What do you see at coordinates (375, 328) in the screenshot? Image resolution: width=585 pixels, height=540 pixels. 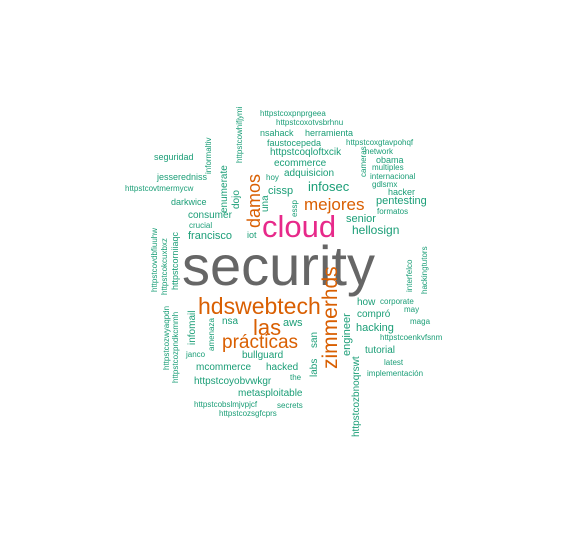 I see `word-hacking: hacking` at bounding box center [375, 328].